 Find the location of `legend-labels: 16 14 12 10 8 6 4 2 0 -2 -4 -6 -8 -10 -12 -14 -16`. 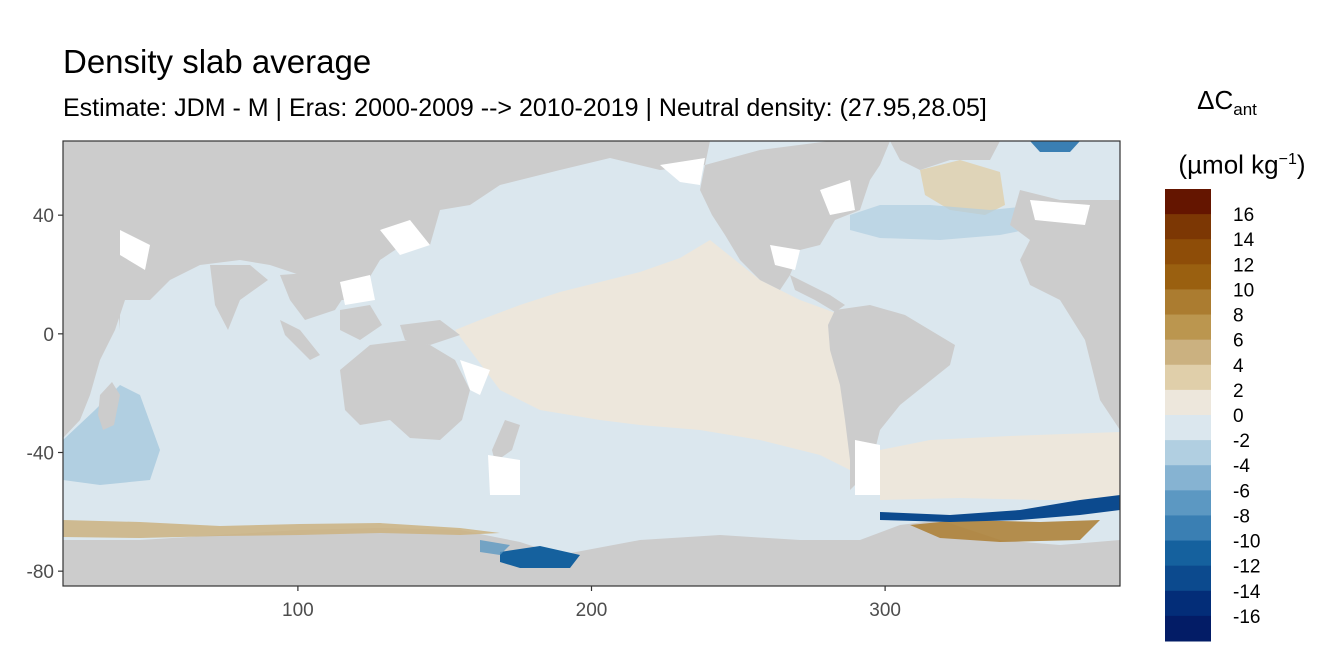

legend-labels: 16 14 12 10 8 6 4 2 0 -2 -4 -6 -8 -10 -12 -14 -16 is located at coordinates (1247, 416).